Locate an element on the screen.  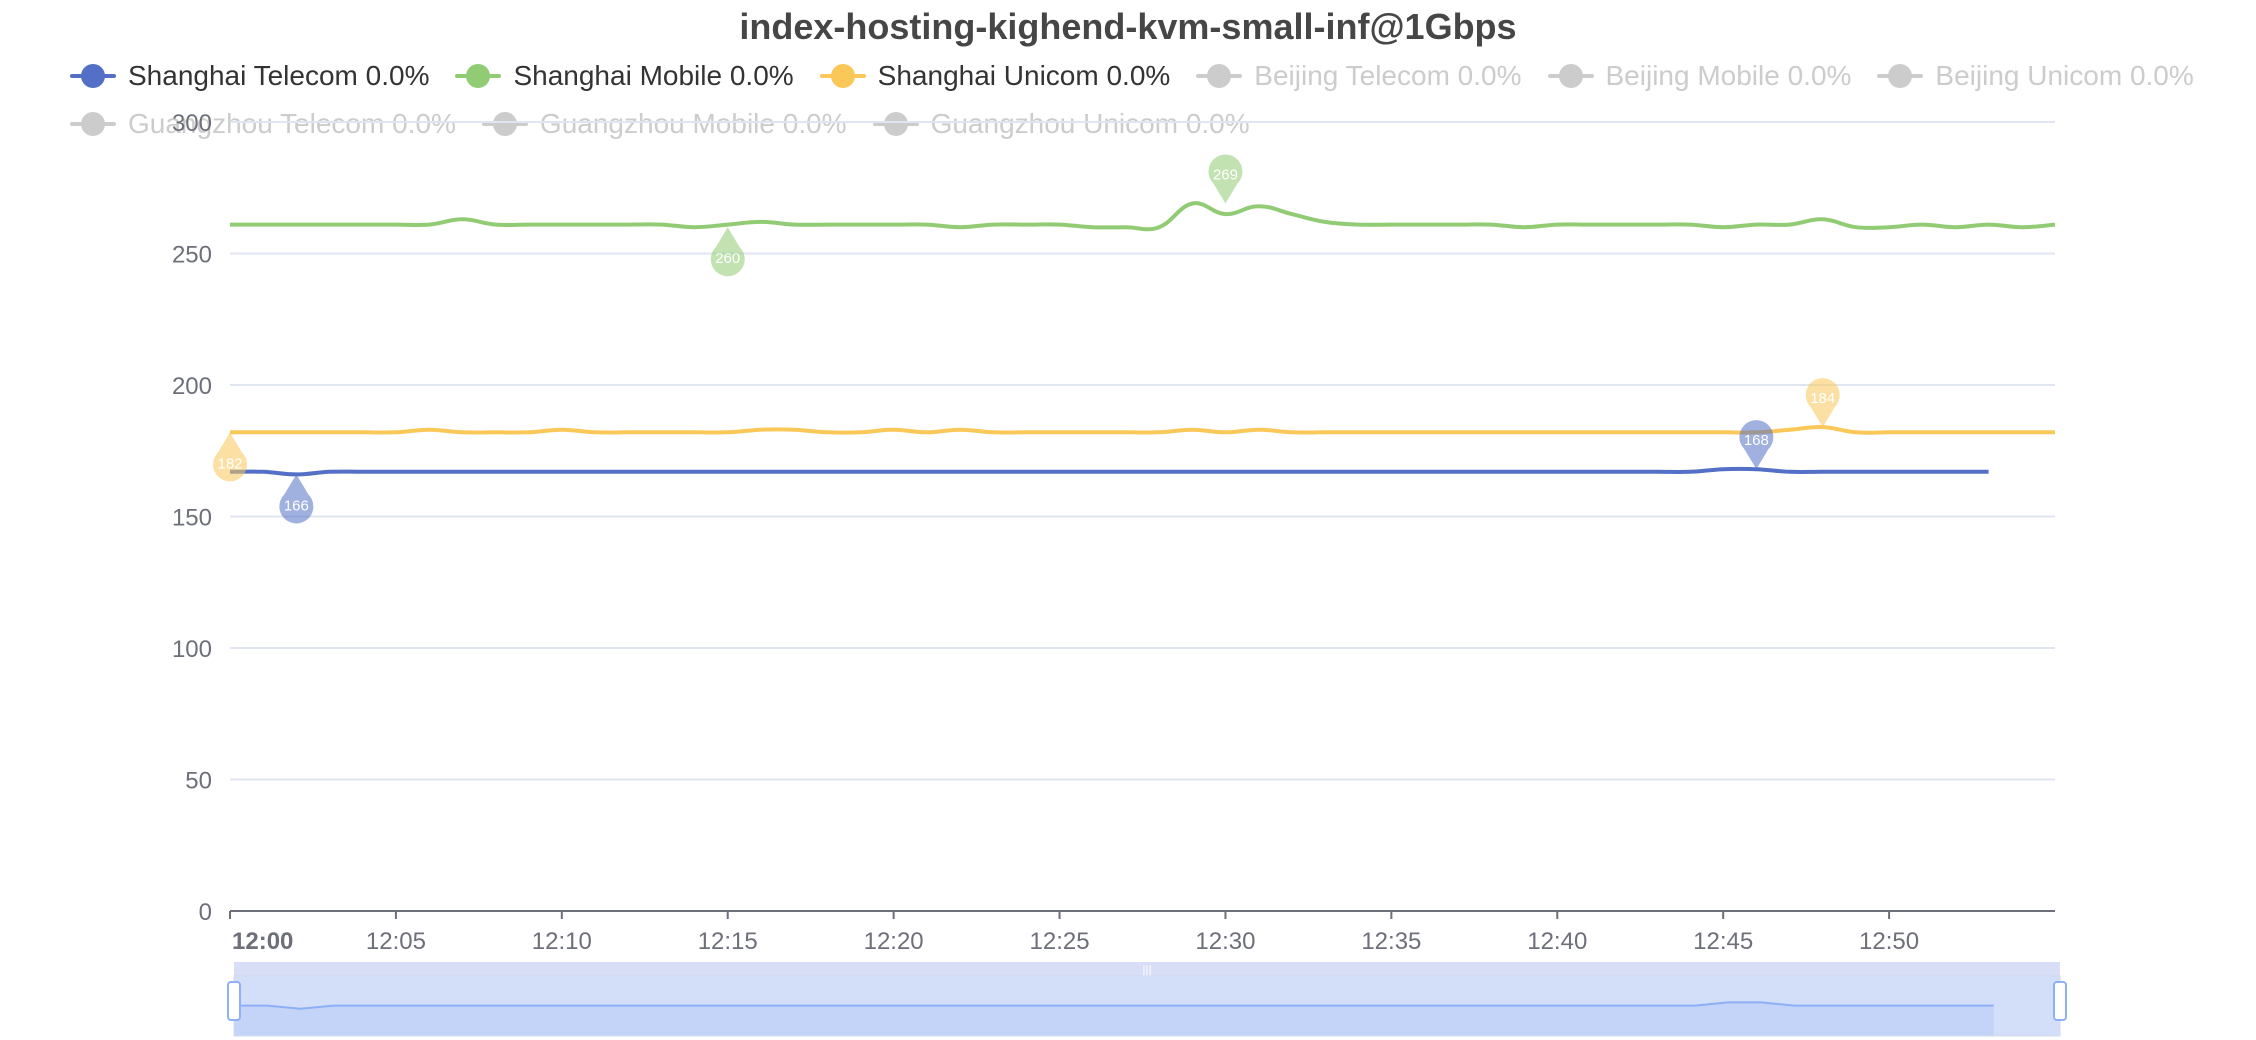
legend-label: Guangzhou Telecom 0.0% is located at coordinates (292, 123).